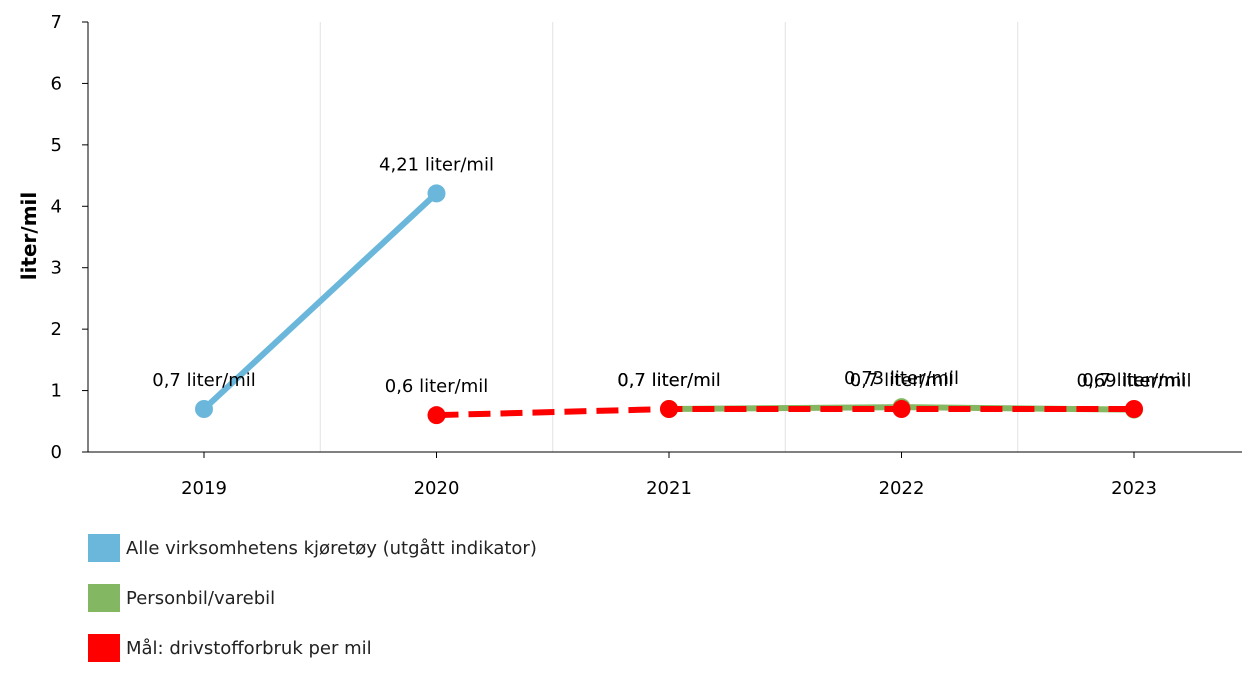 Image resolution: width=1242 pixels, height=684 pixels. What do you see at coordinates (436, 164) in the screenshot?
I see `data-label: 4,21 liter/mil` at bounding box center [436, 164].